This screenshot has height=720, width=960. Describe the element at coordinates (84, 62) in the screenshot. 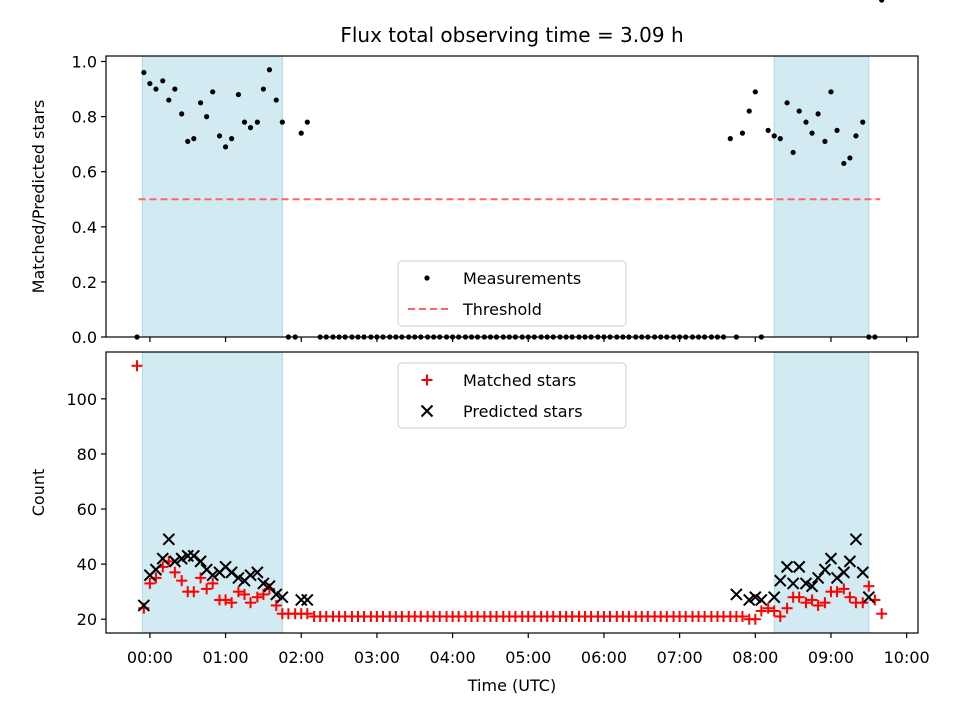

I see `y-tick-label: 1.0` at that location.